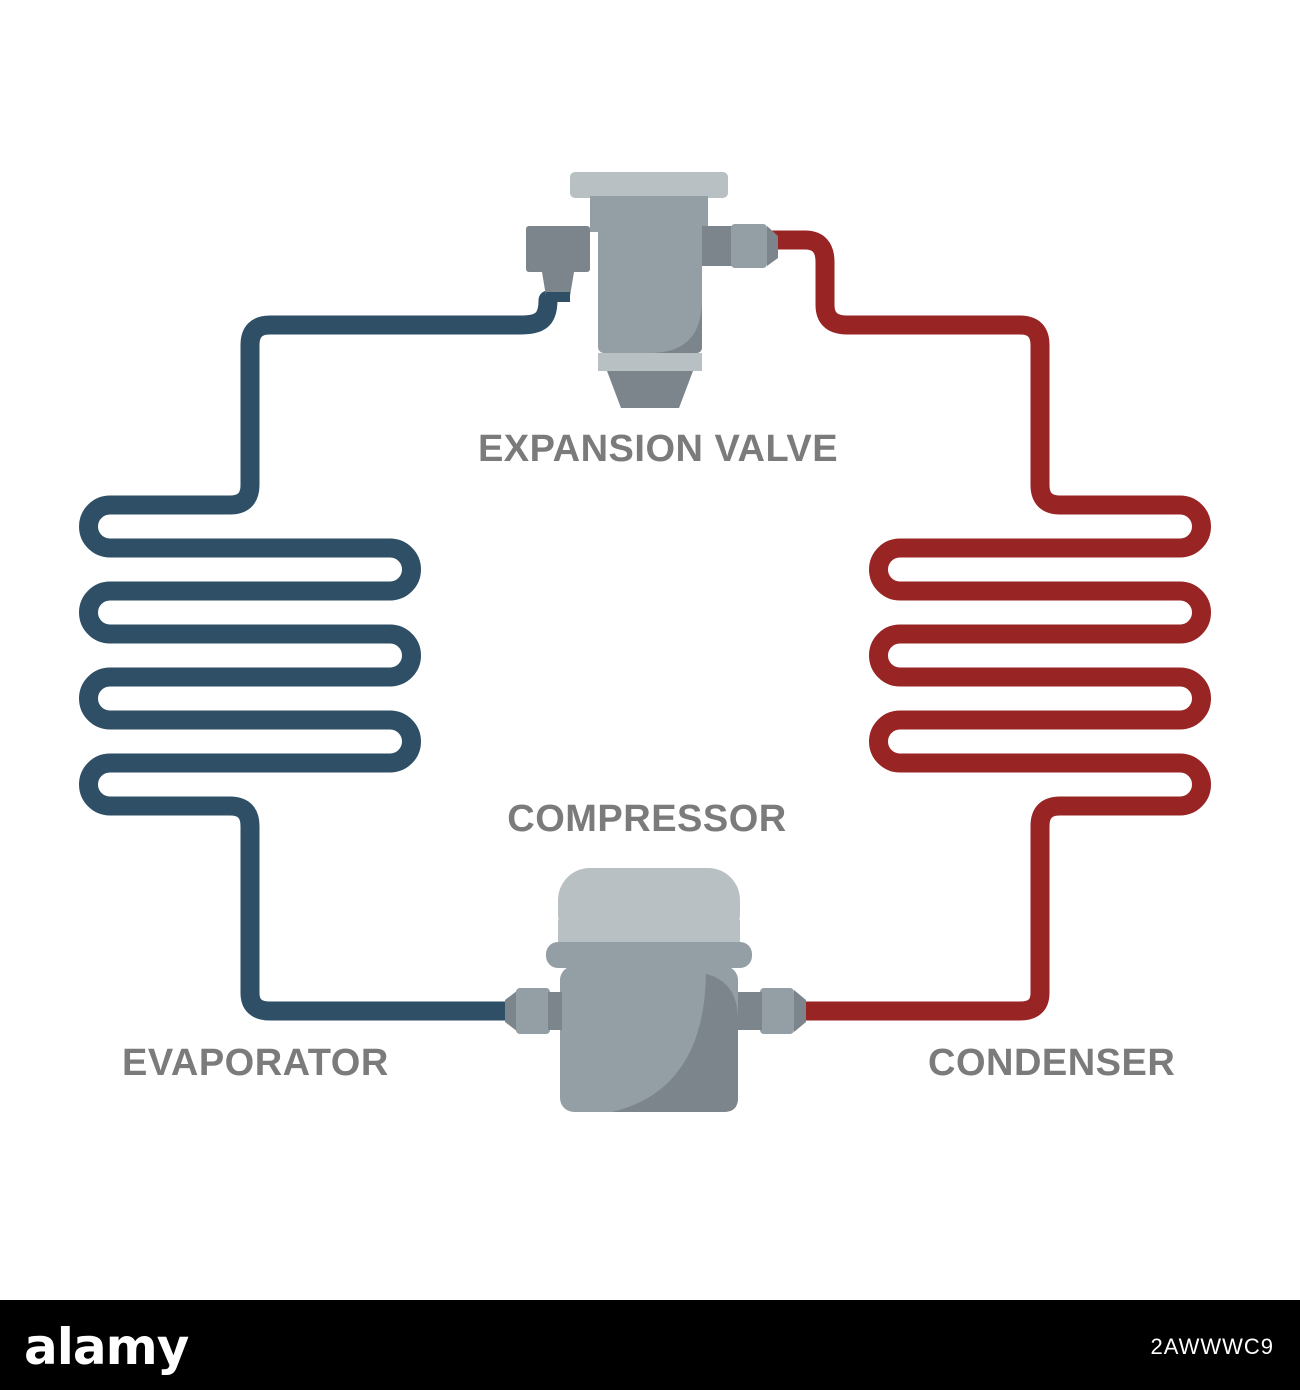 Image resolution: width=1300 pixels, height=1390 pixels. Describe the element at coordinates (650, 1345) in the screenshot. I see `stock-footer-bar: alamy 2AWWWC9` at that location.